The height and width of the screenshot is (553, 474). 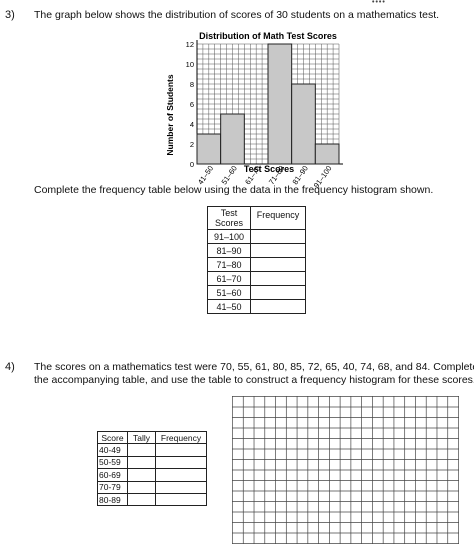 What do you see at coordinates (170, 114) in the screenshot?
I see `chart-y-axis-label: Number of Students` at bounding box center [170, 114].